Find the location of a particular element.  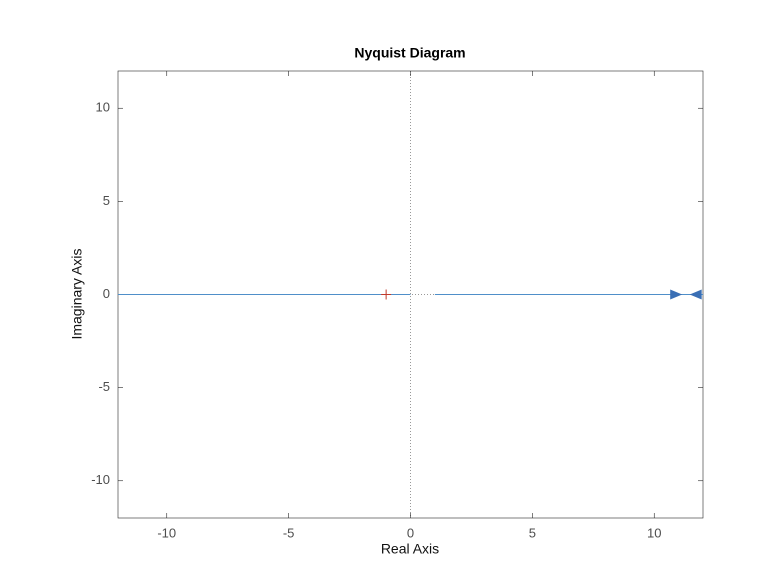

x-tick-label: 0 is located at coordinates (410, 532).